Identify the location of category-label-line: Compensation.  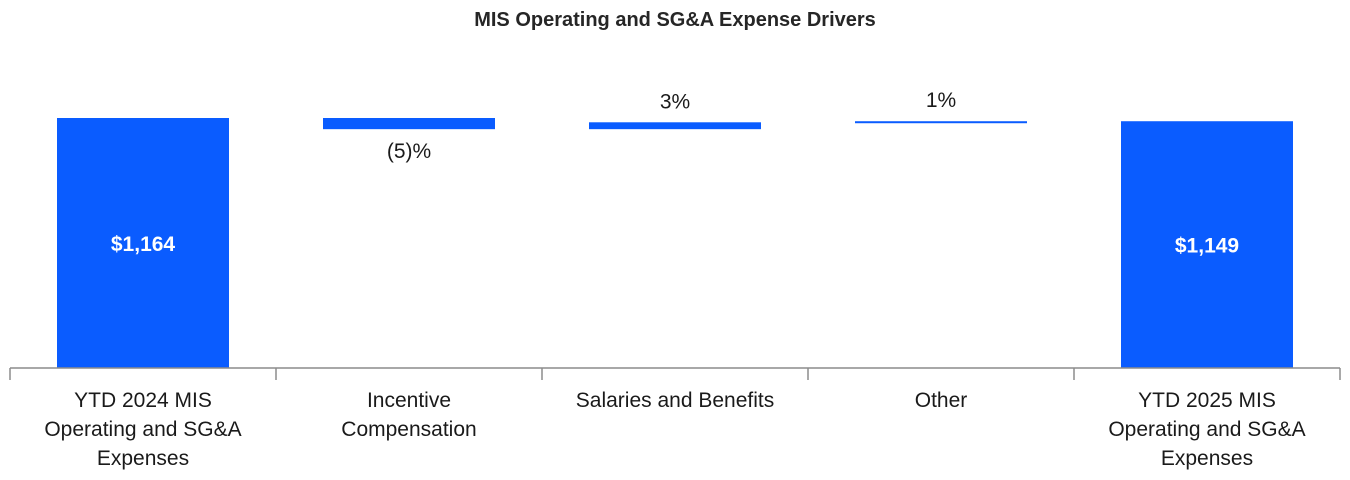
(408, 429).